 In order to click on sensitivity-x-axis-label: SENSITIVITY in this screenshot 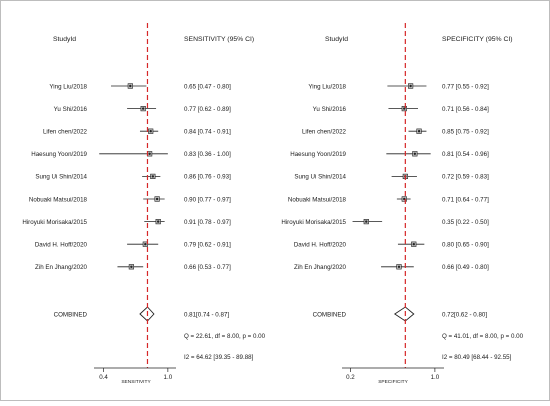, I will do `click(136, 382)`.